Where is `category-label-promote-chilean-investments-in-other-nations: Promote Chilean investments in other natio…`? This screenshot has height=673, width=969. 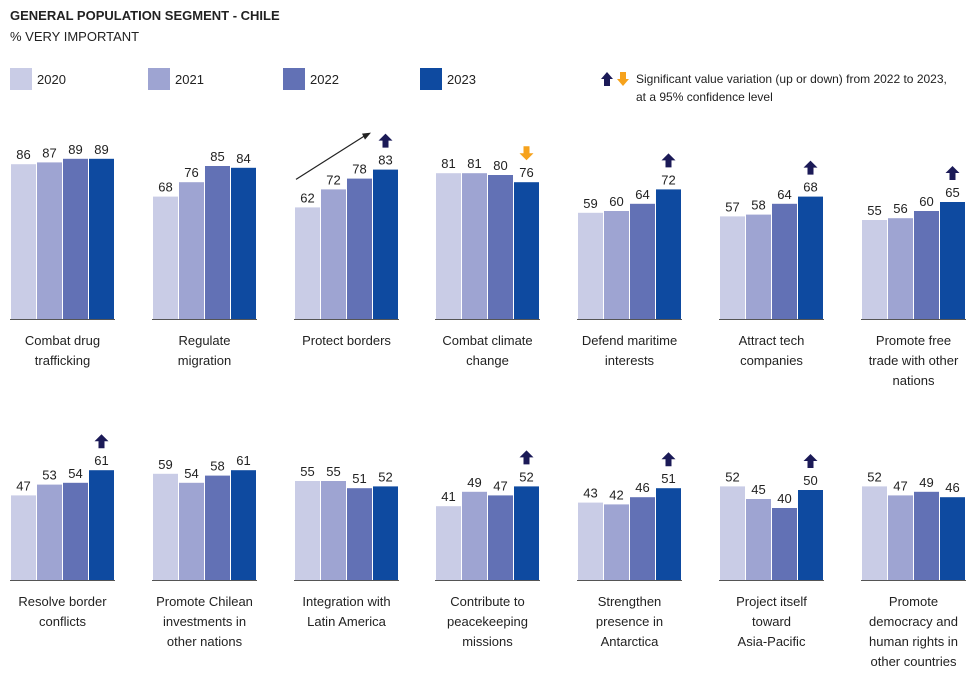 category-label-promote-chilean-investments-in-other-nations: Promote Chilean investments in other natio… is located at coordinates (205, 622).